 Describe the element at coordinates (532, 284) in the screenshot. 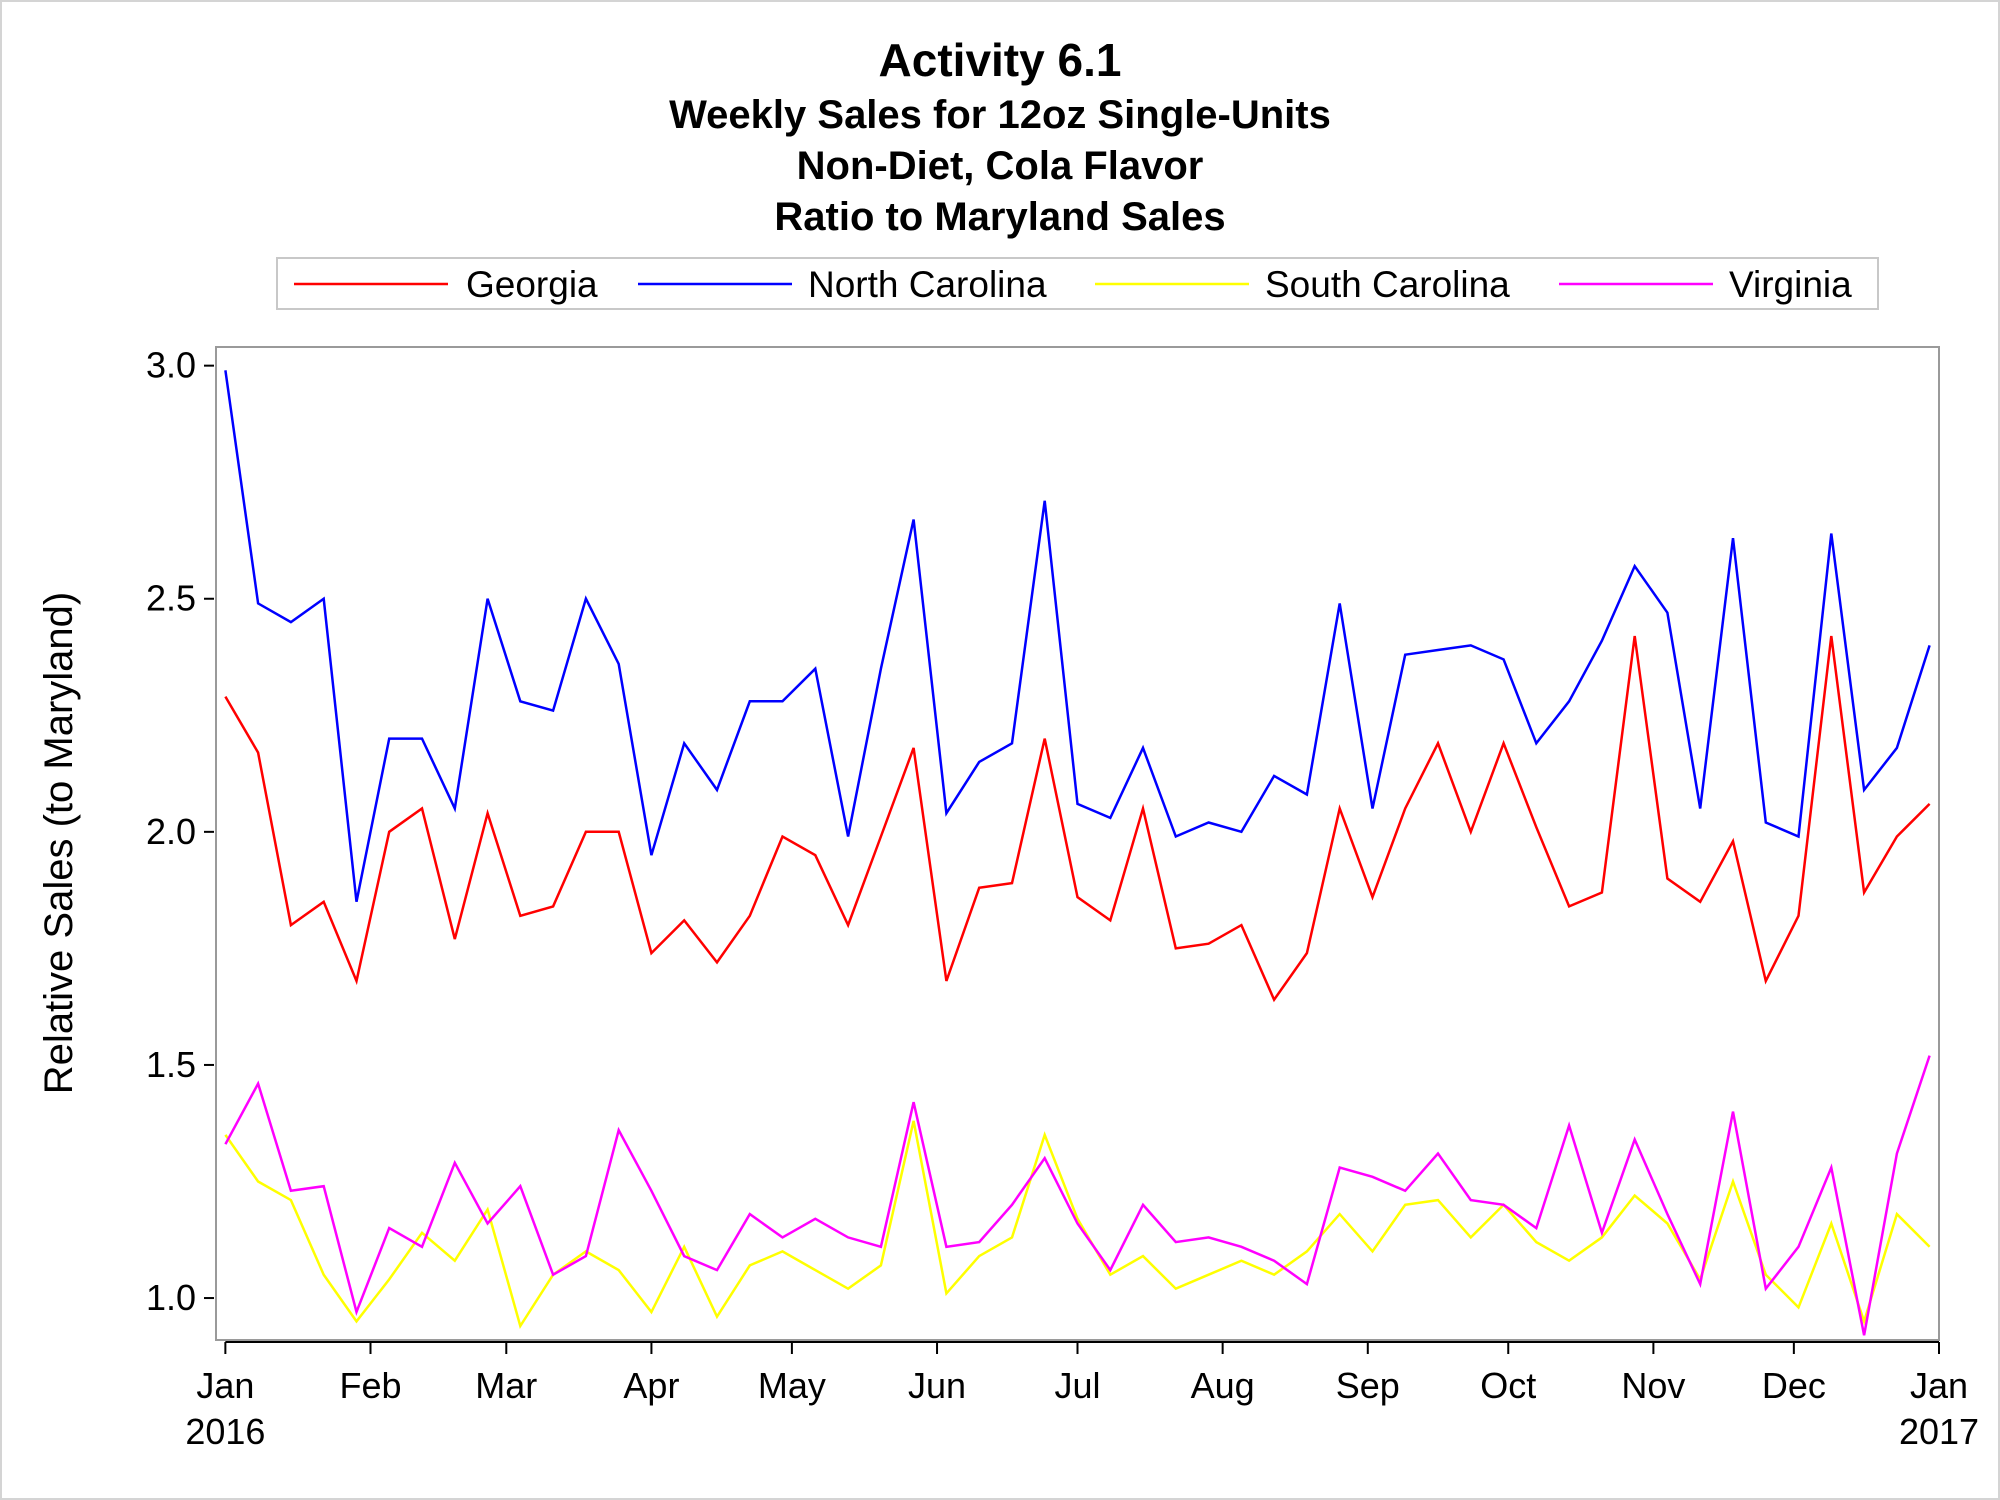

I see `legend-label-georgia: Georgia` at that location.